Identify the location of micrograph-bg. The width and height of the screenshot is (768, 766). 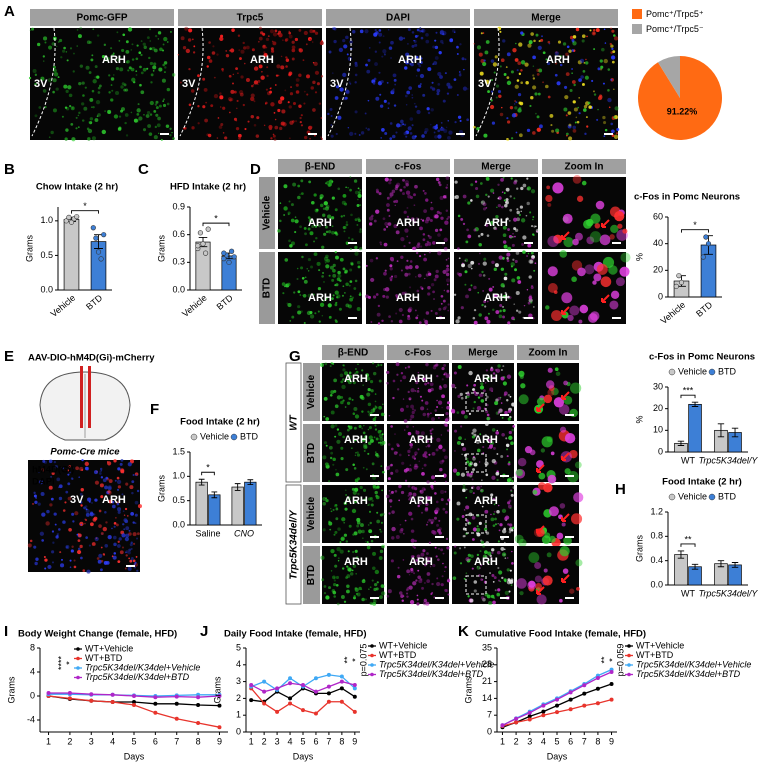
(483, 514).